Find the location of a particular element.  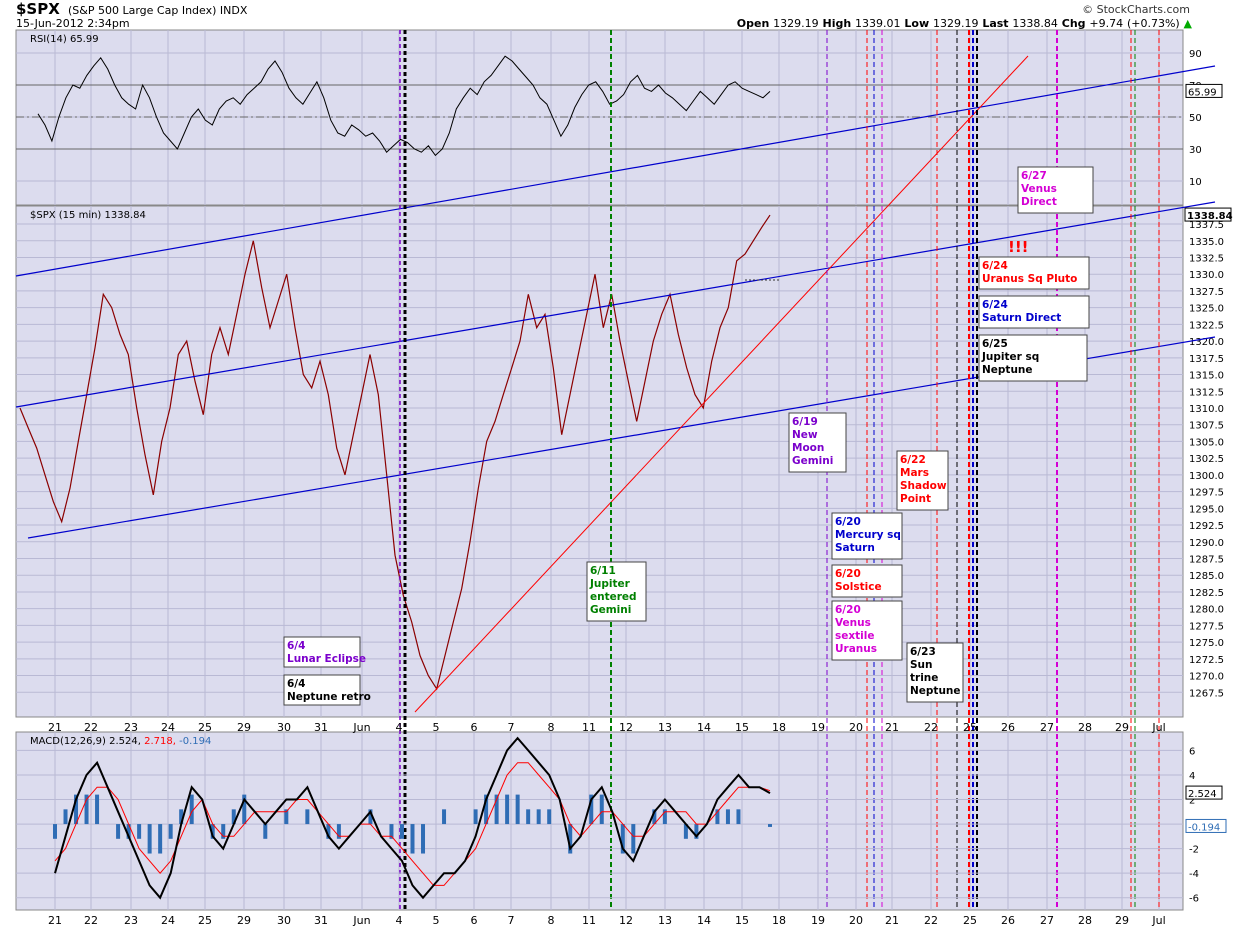

x-axis-label: 24 is located at coordinates (168, 727).